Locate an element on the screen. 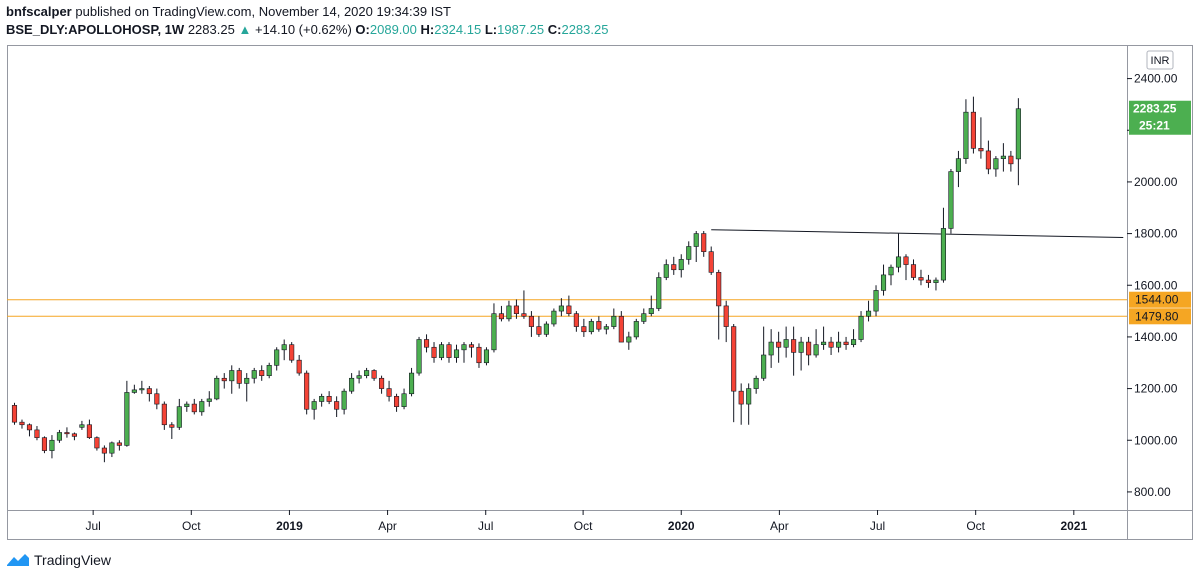 This screenshot has width=1200, height=577. y-tick-label: 2000.00 is located at coordinates (1156, 182).